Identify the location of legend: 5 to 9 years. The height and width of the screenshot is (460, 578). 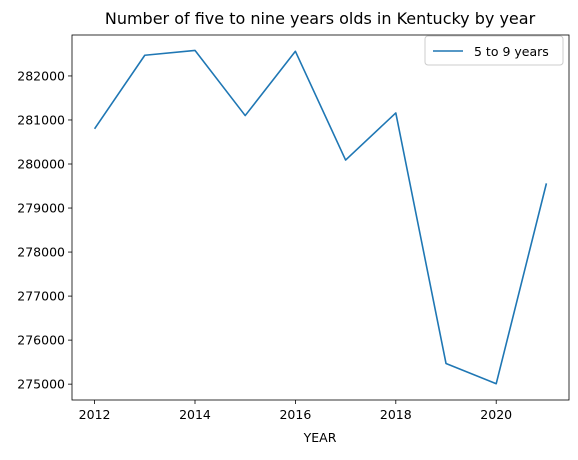
(494, 50).